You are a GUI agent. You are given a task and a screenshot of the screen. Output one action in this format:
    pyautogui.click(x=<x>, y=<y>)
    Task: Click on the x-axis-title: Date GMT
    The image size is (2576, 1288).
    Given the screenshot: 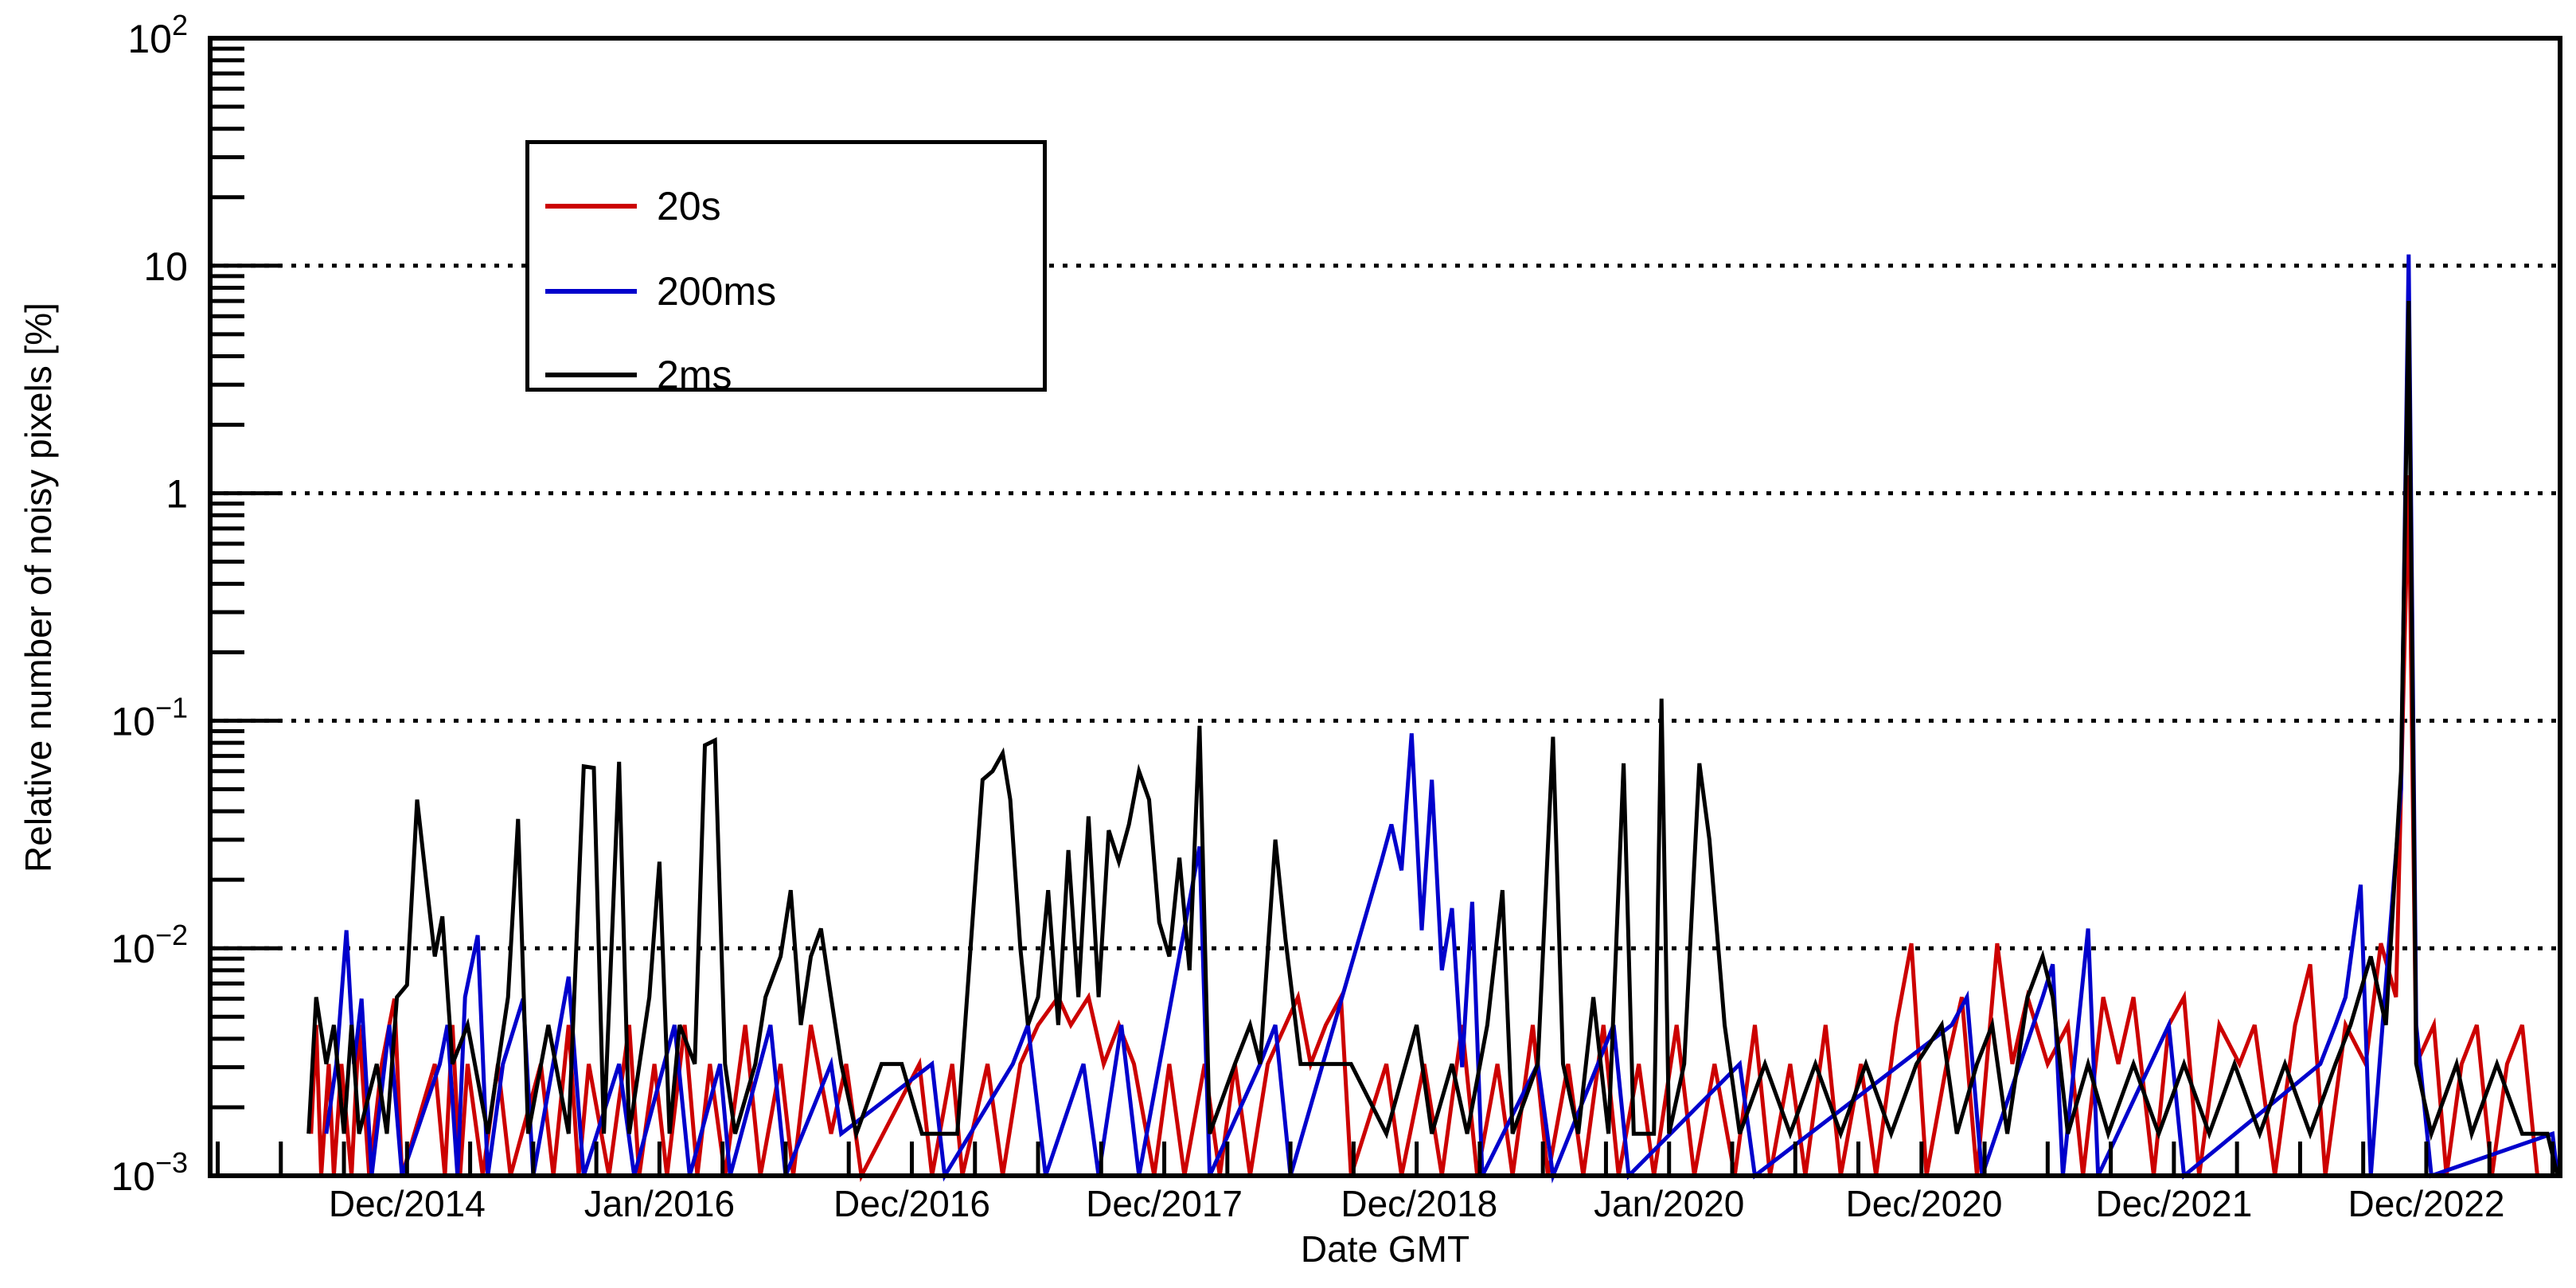 What is the action you would take?
    pyautogui.click(x=1385, y=1249)
    